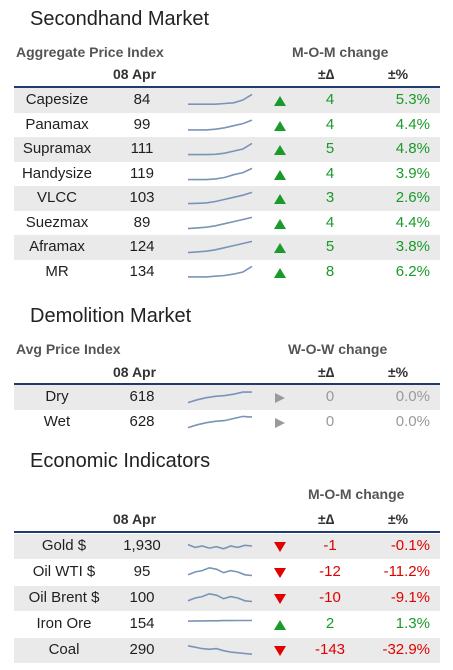 The height and width of the screenshot is (670, 453). I want to click on row-value: 84, so click(142, 99).